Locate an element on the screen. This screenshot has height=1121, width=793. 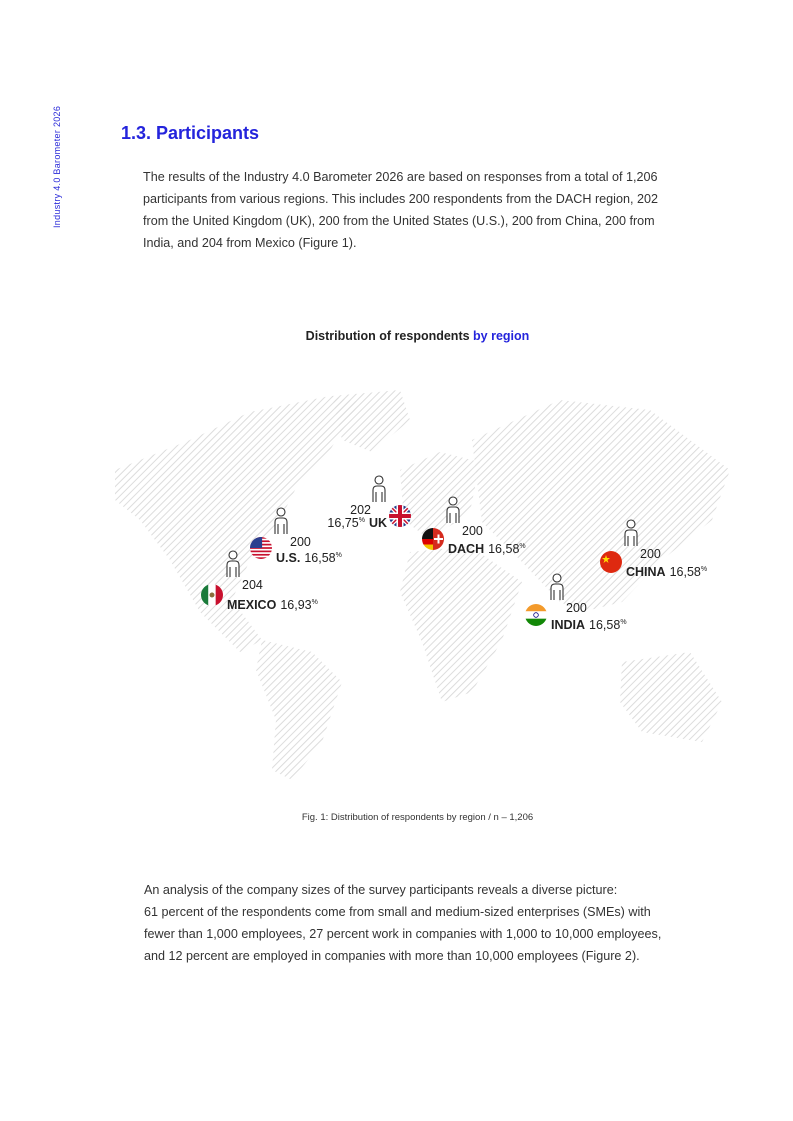
figure-title: Distribution of respondents by region is located at coordinates (396, 336).